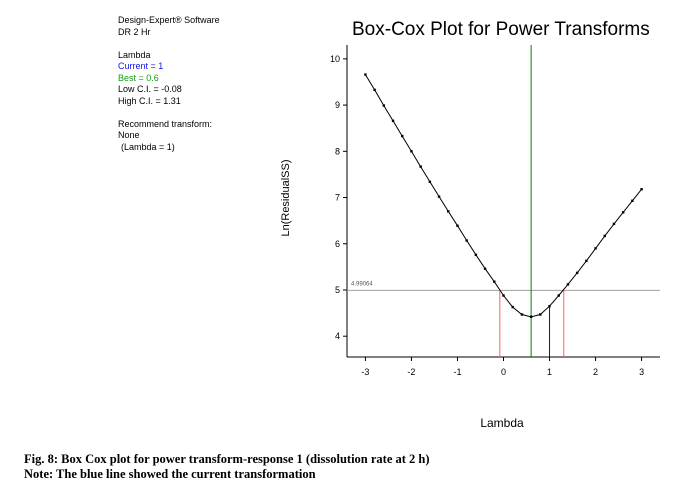 The height and width of the screenshot is (495, 700). What do you see at coordinates (337, 290) in the screenshot?
I see `y-tick-label: 5` at bounding box center [337, 290].